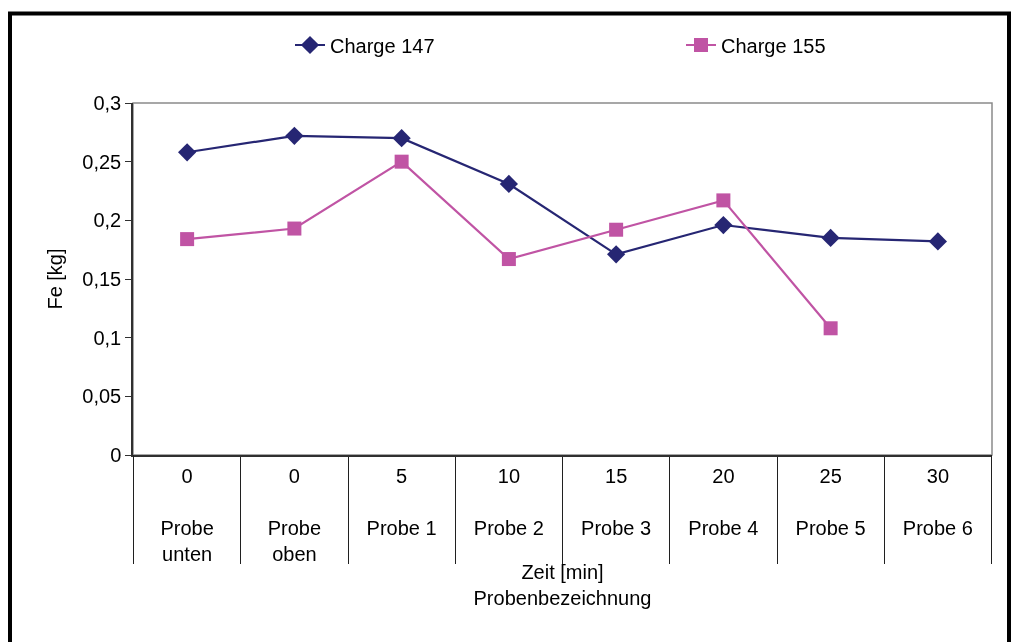  Describe the element at coordinates (294, 514) in the screenshot. I see `category-label: 0 Probe oben` at that location.